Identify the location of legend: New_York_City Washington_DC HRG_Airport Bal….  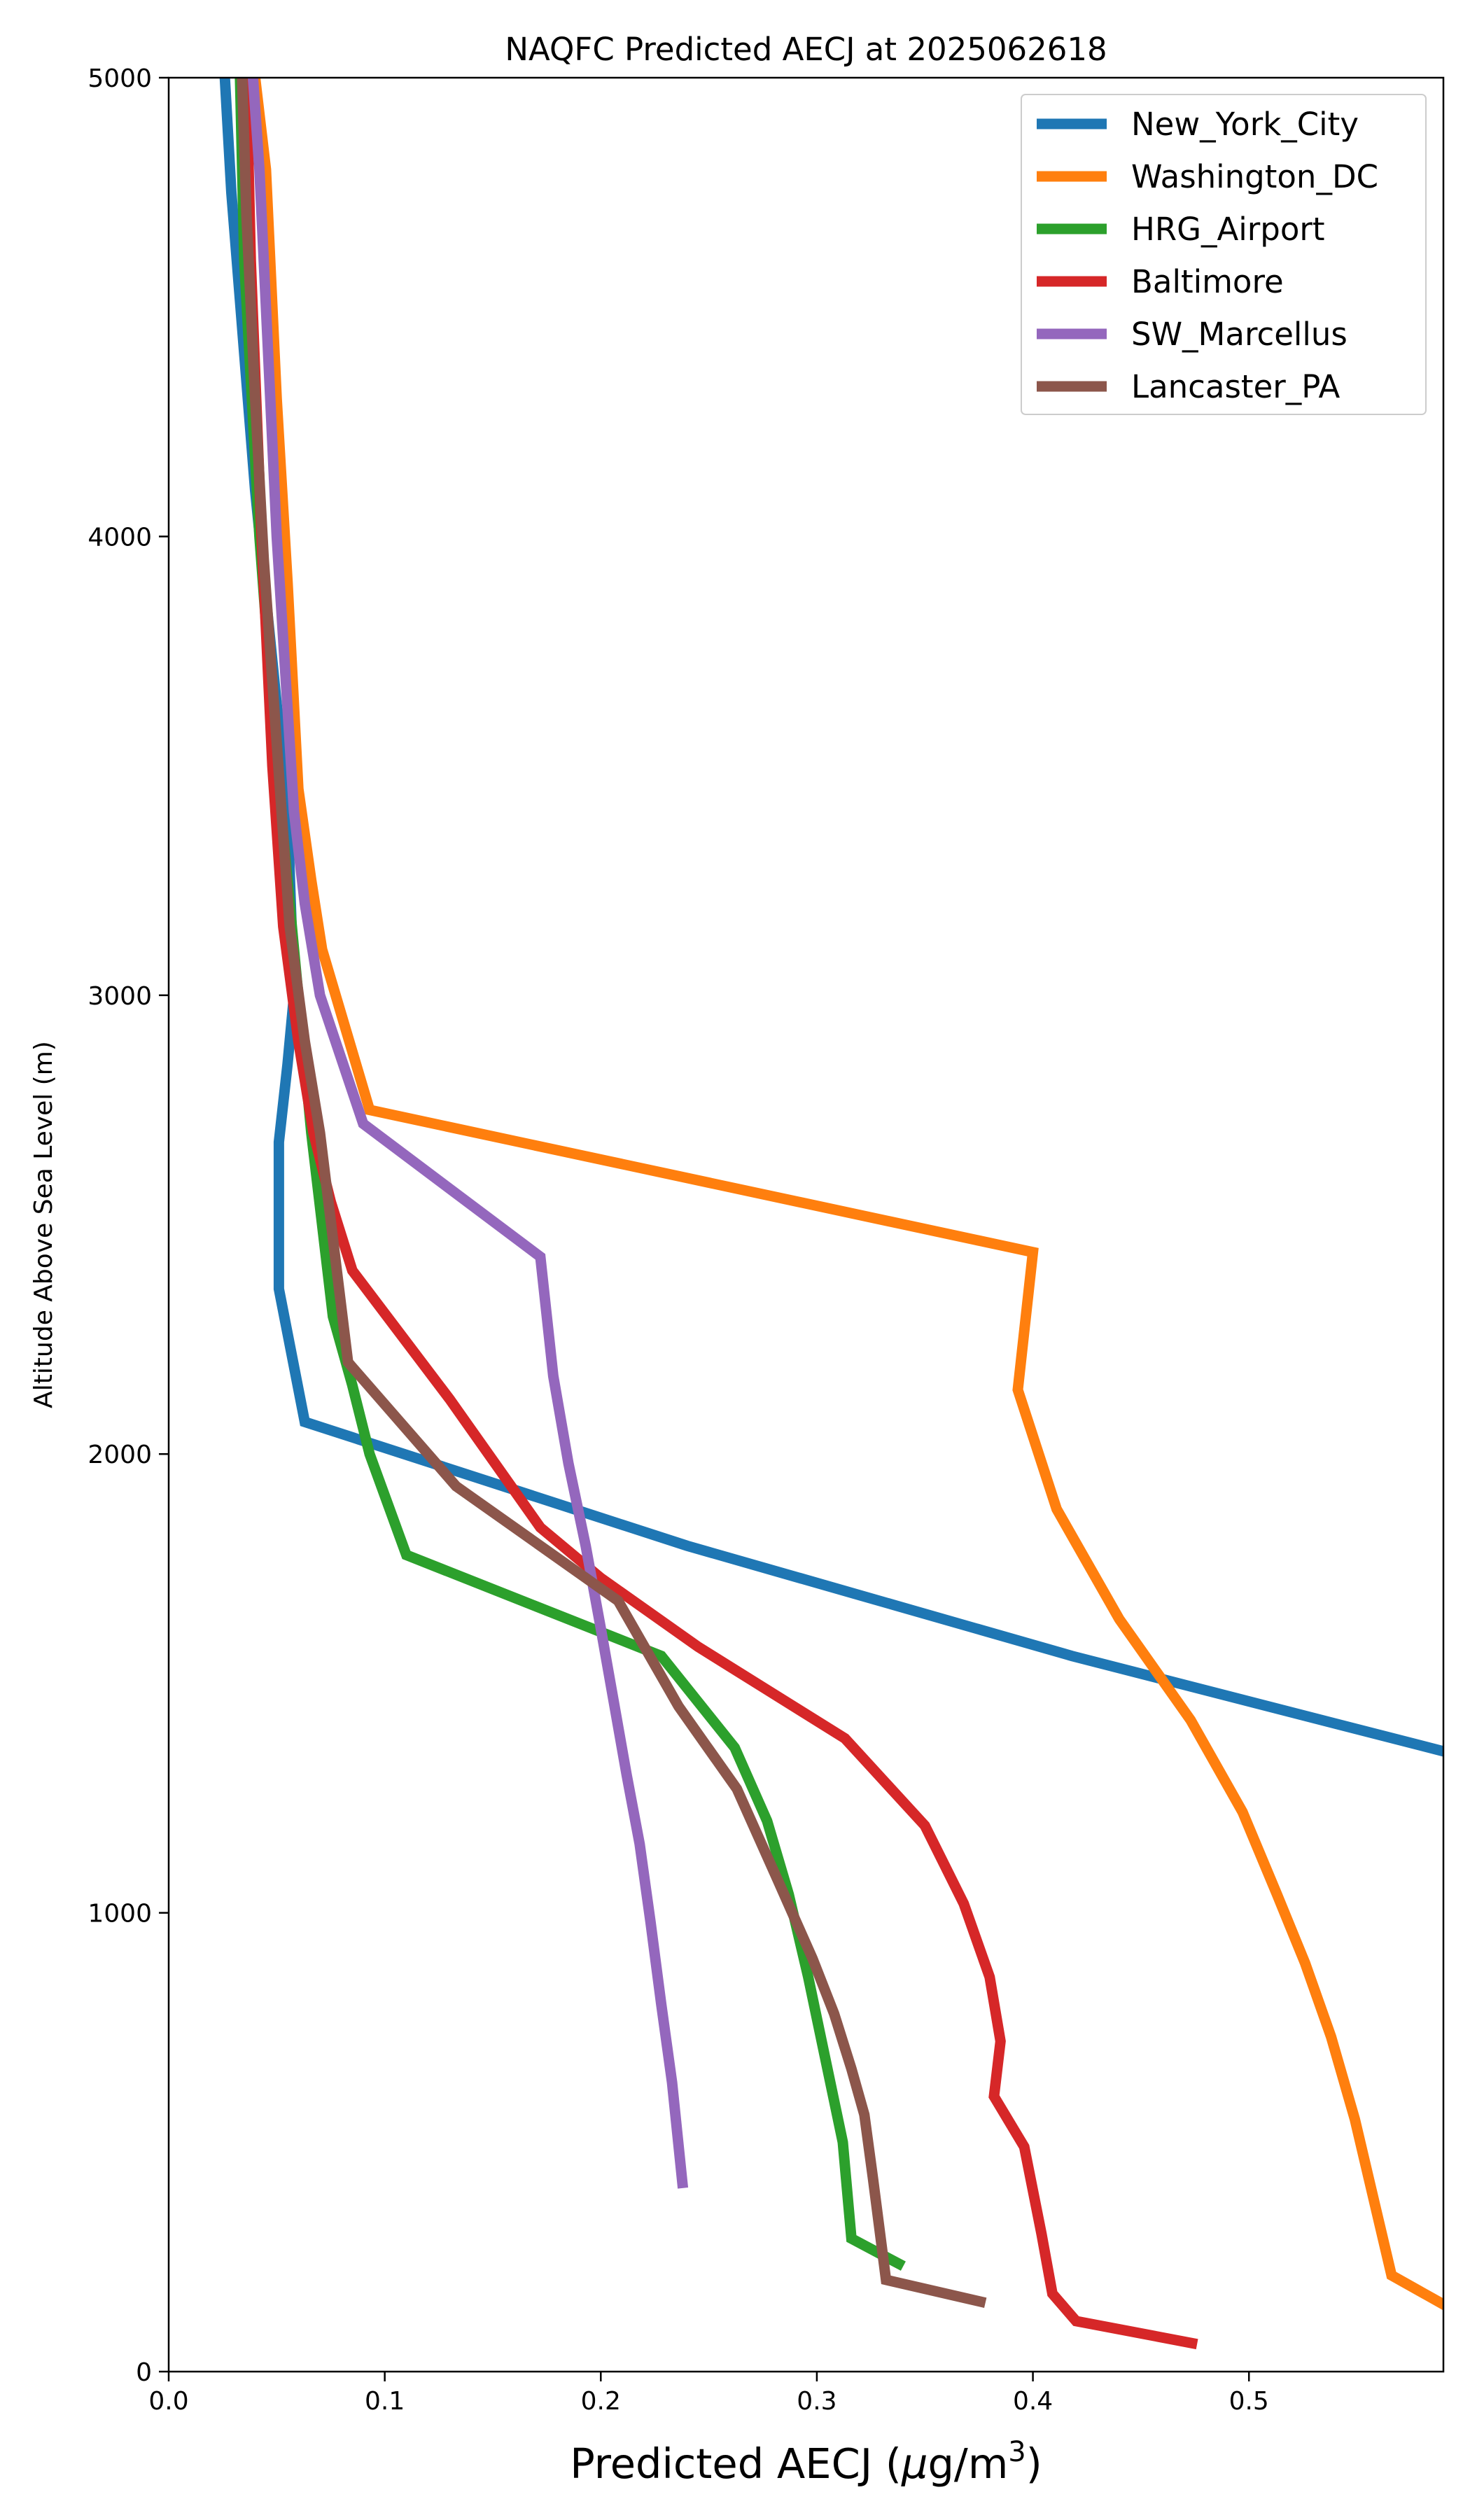
(1224, 254).